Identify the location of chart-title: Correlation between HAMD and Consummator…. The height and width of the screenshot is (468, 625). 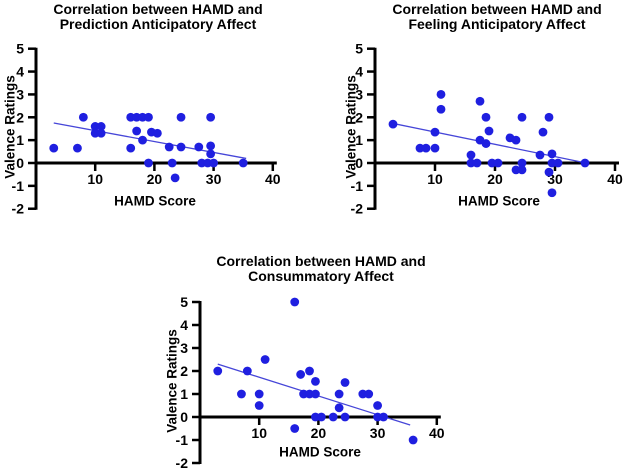
(320, 269).